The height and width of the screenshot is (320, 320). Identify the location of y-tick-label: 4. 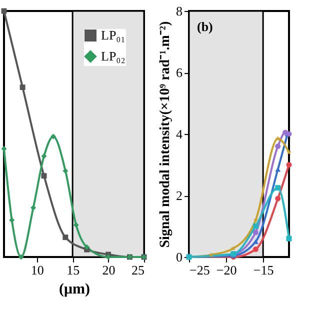
(179, 134).